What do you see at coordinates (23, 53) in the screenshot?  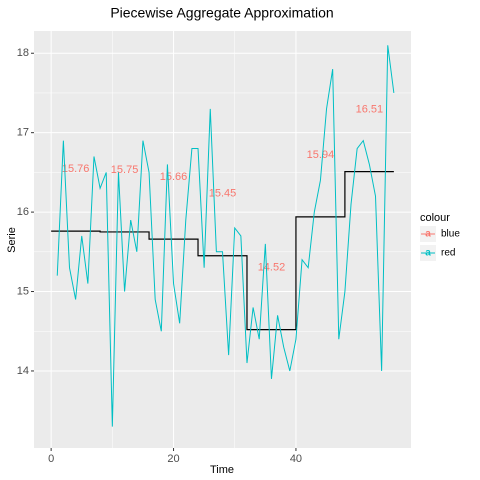 I see `y-tick-label: 18` at bounding box center [23, 53].